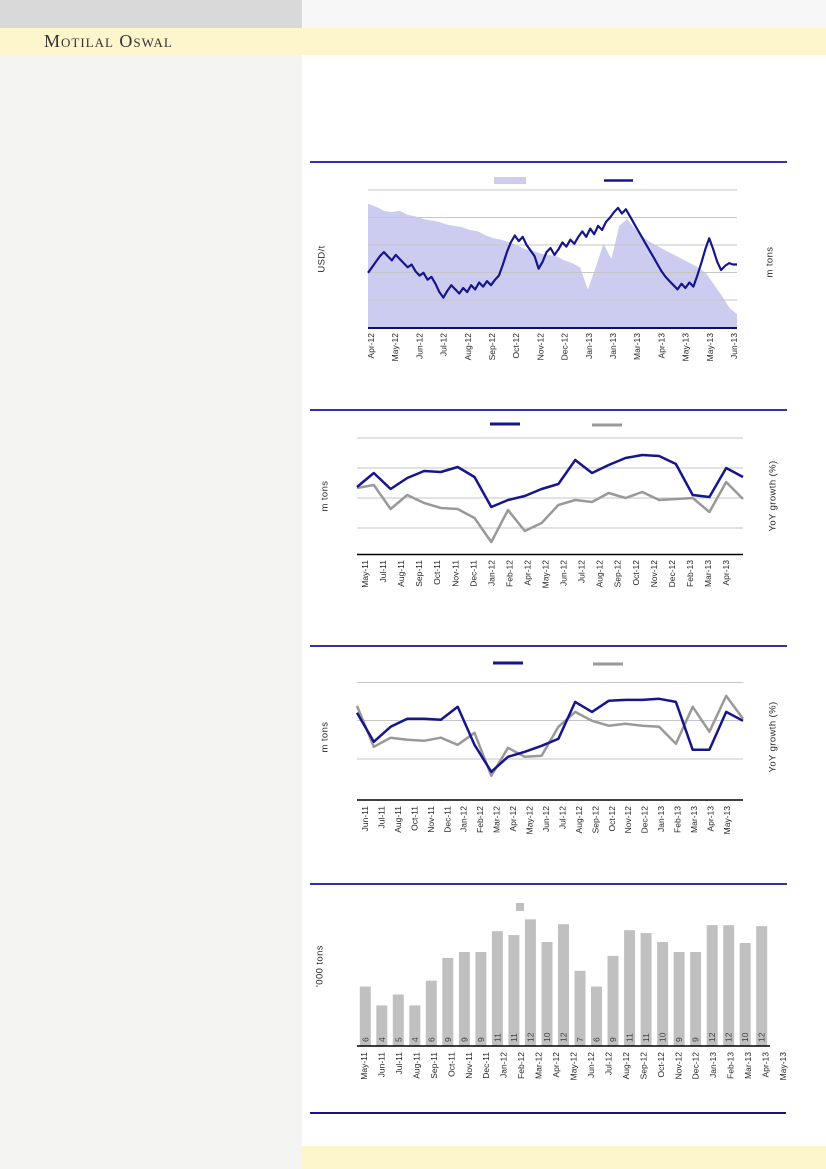 This screenshot has width=826, height=1169. What do you see at coordinates (580, 1039) in the screenshot?
I see `bar-value-label: 7` at bounding box center [580, 1039].